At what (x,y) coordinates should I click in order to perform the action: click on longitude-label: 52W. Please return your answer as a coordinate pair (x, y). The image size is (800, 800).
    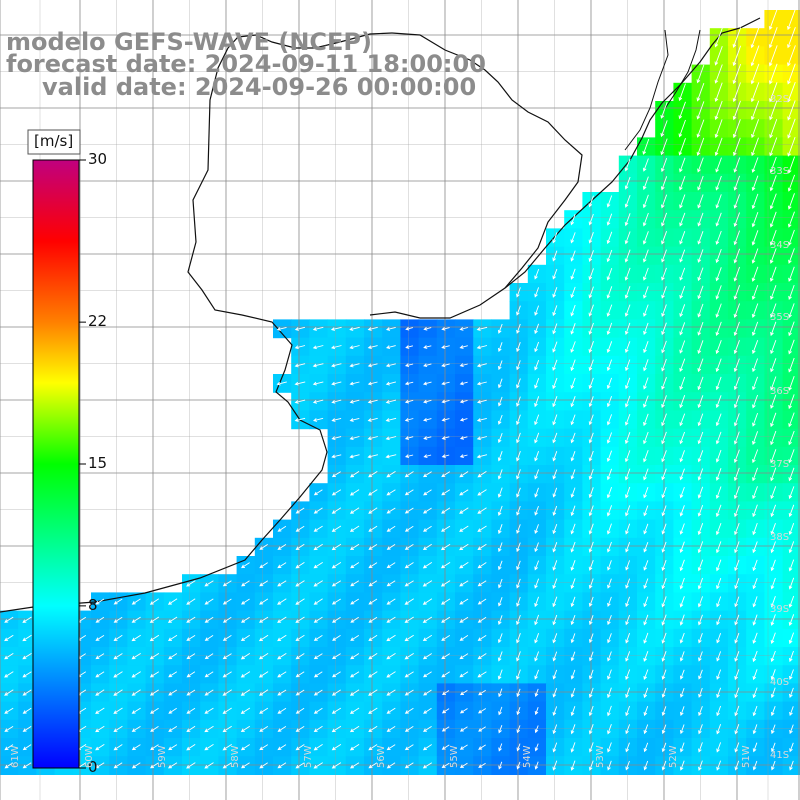
    Looking at the image, I should click on (673, 756).